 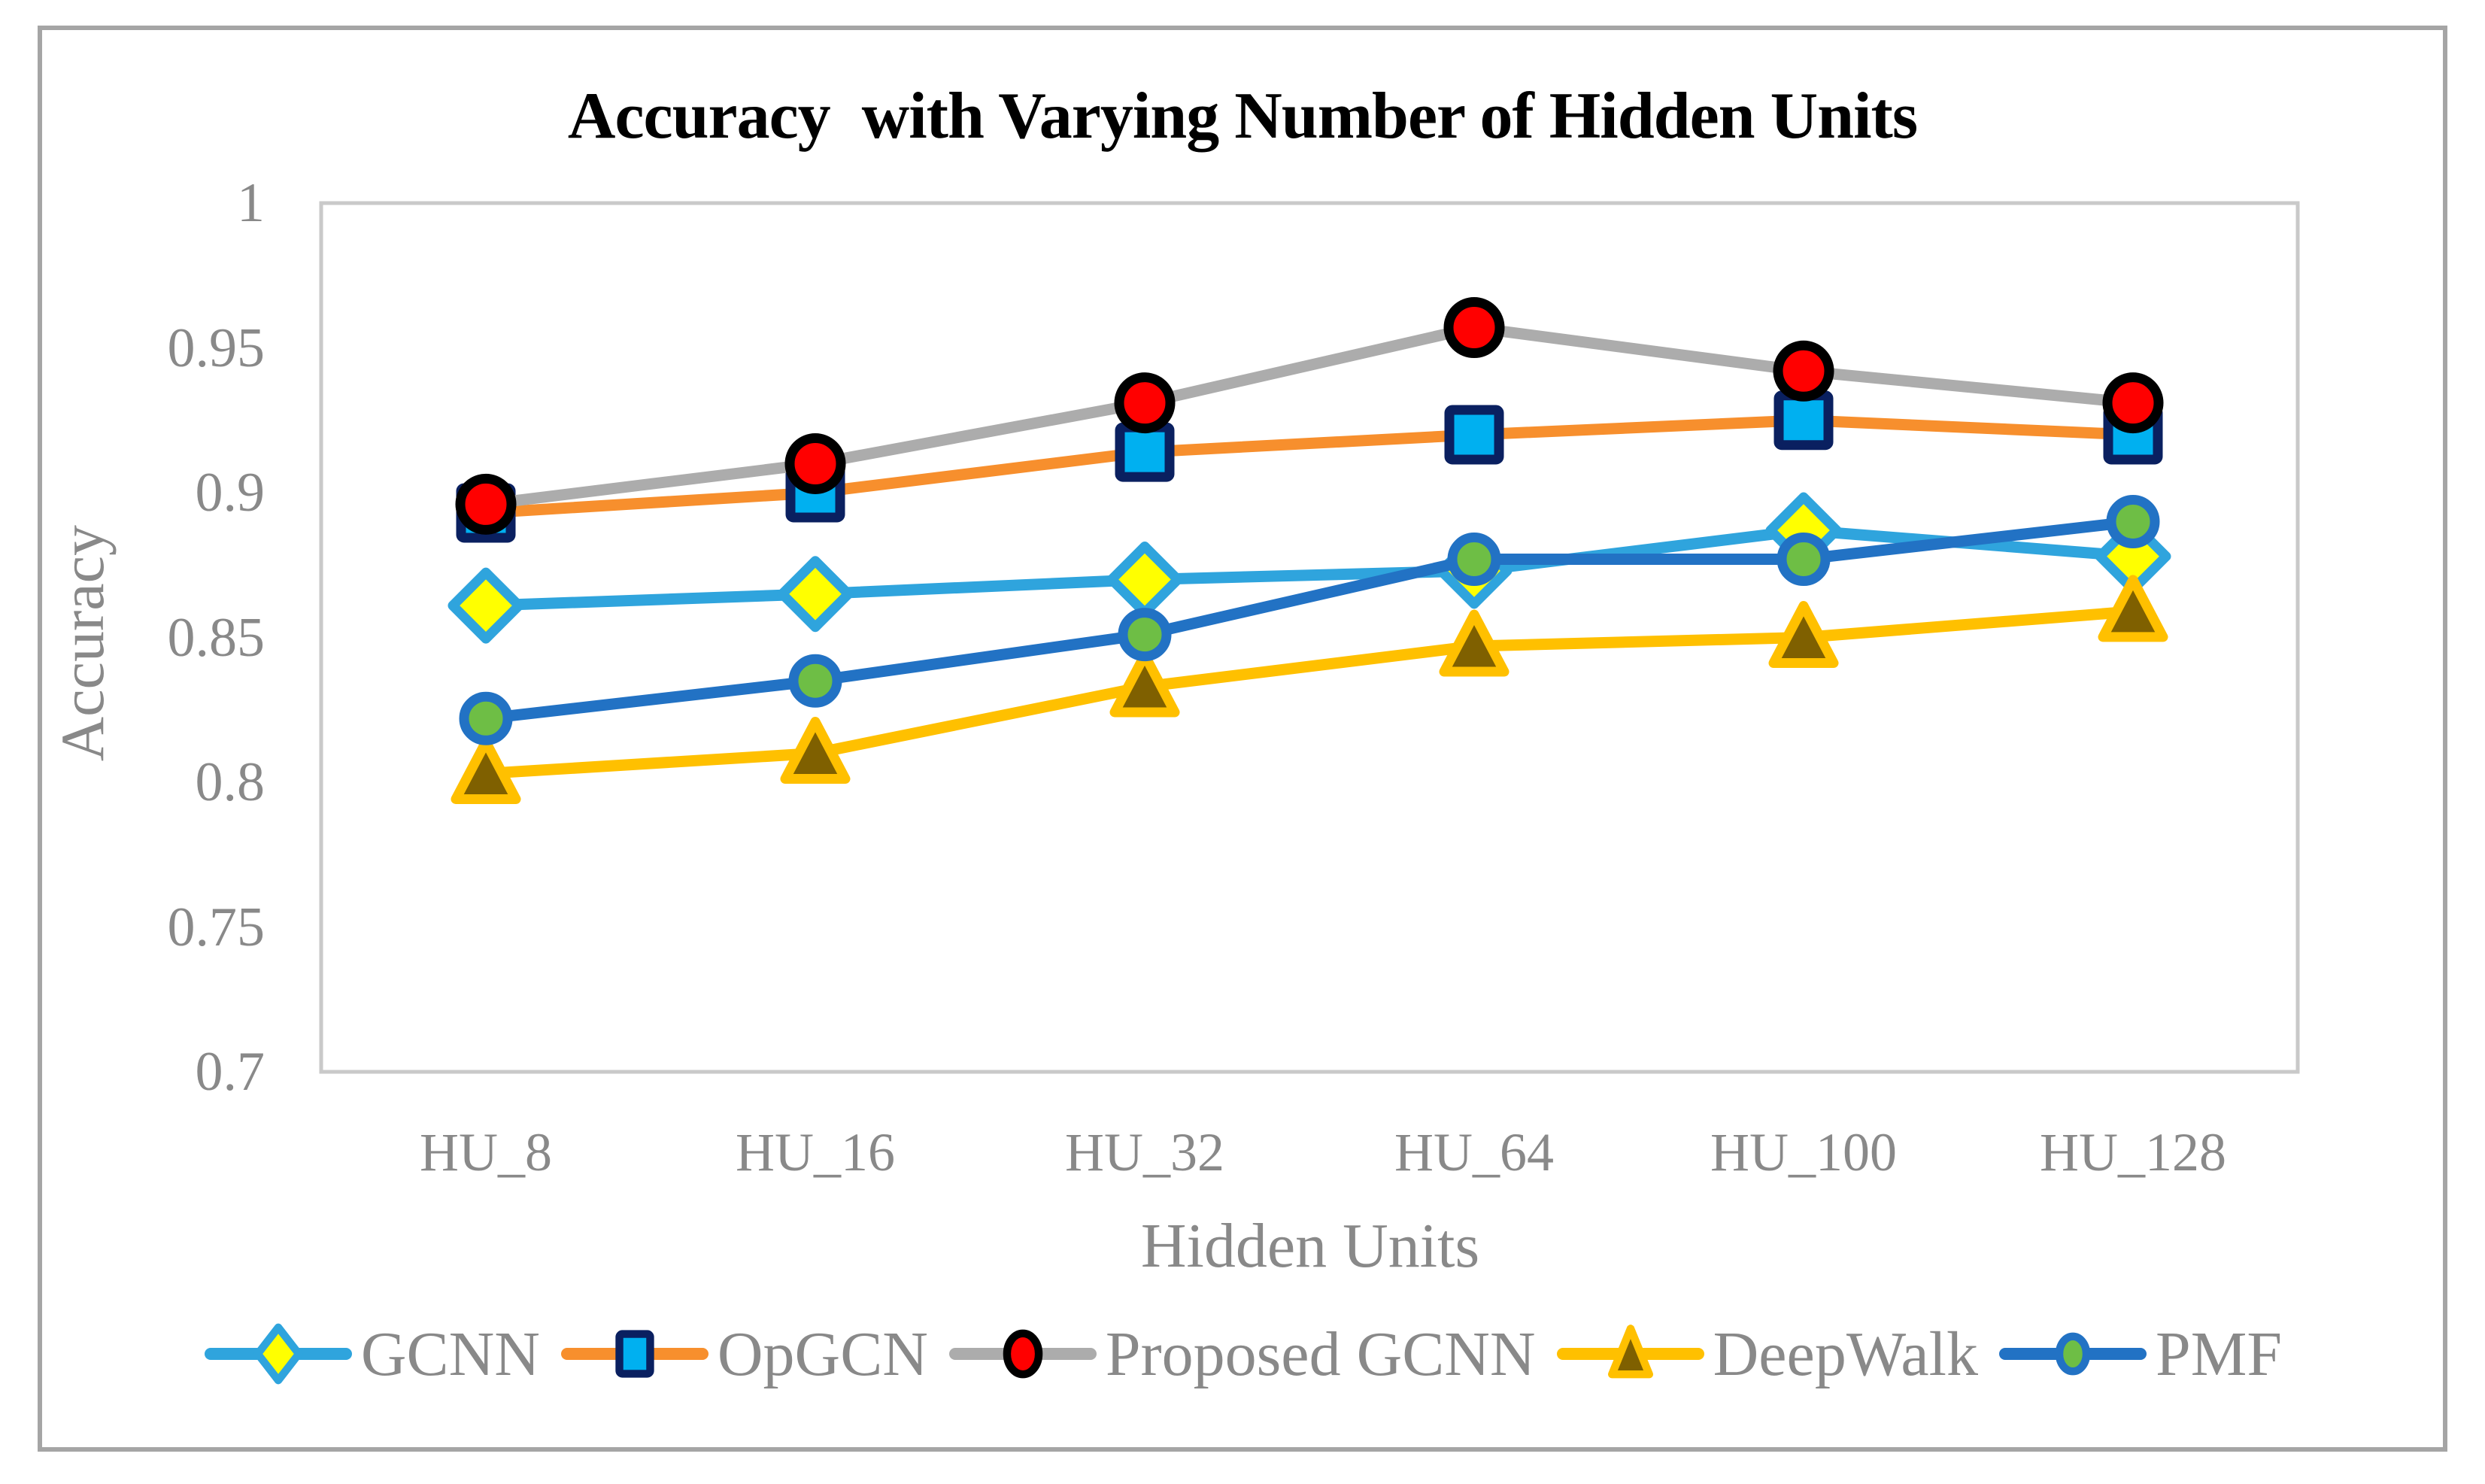 I want to click on legend-item-pmf: PMF, so click(x=2140, y=1354).